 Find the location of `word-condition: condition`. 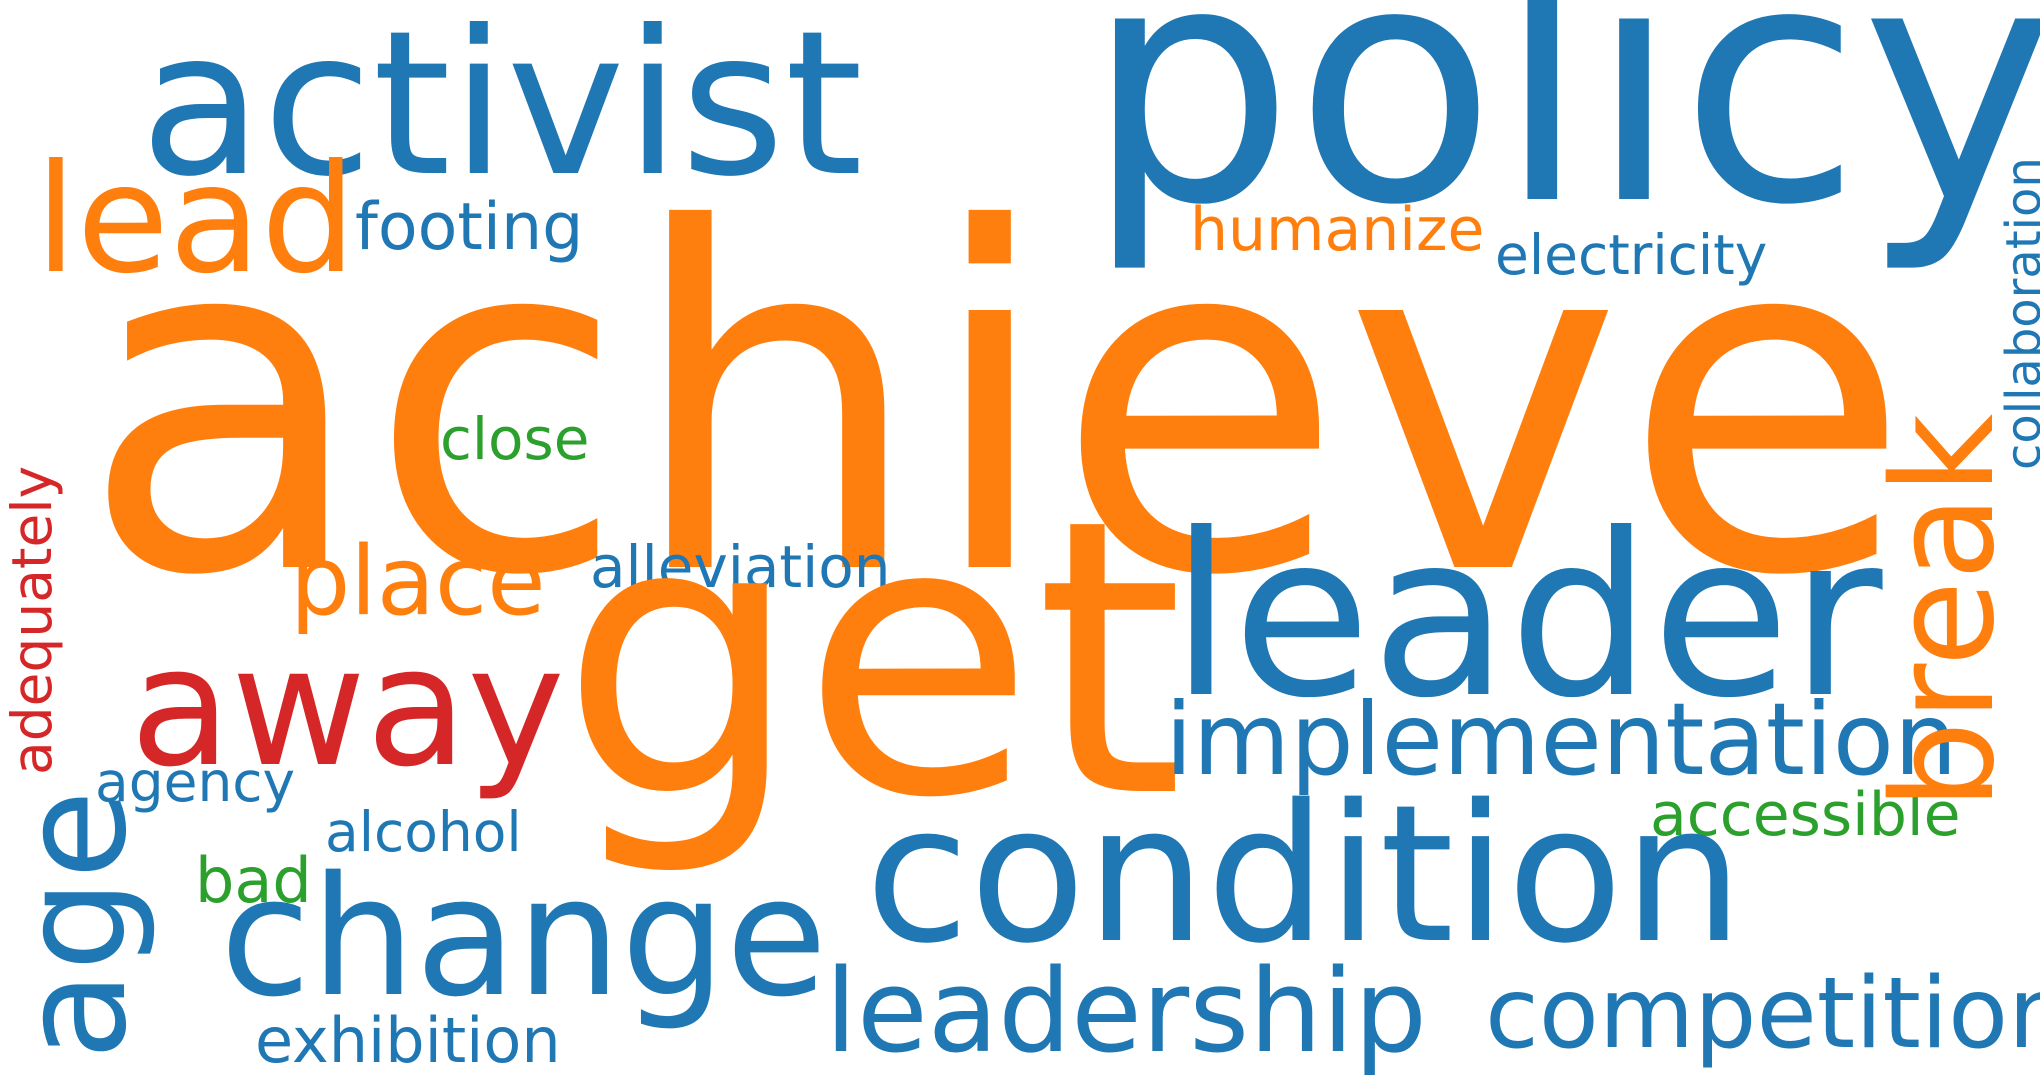

word-condition: condition is located at coordinates (1304, 874).